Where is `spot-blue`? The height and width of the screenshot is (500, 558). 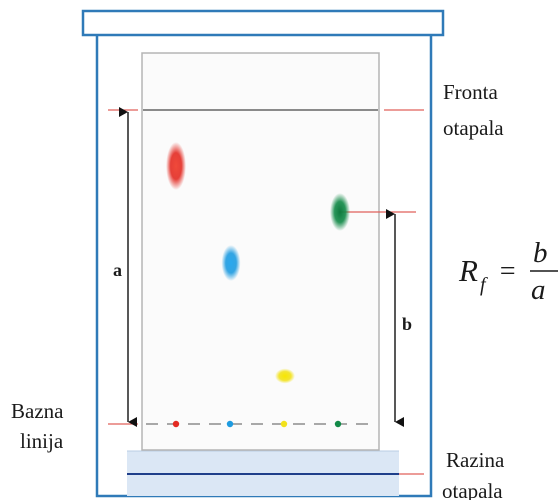
spot-blue is located at coordinates (231, 263).